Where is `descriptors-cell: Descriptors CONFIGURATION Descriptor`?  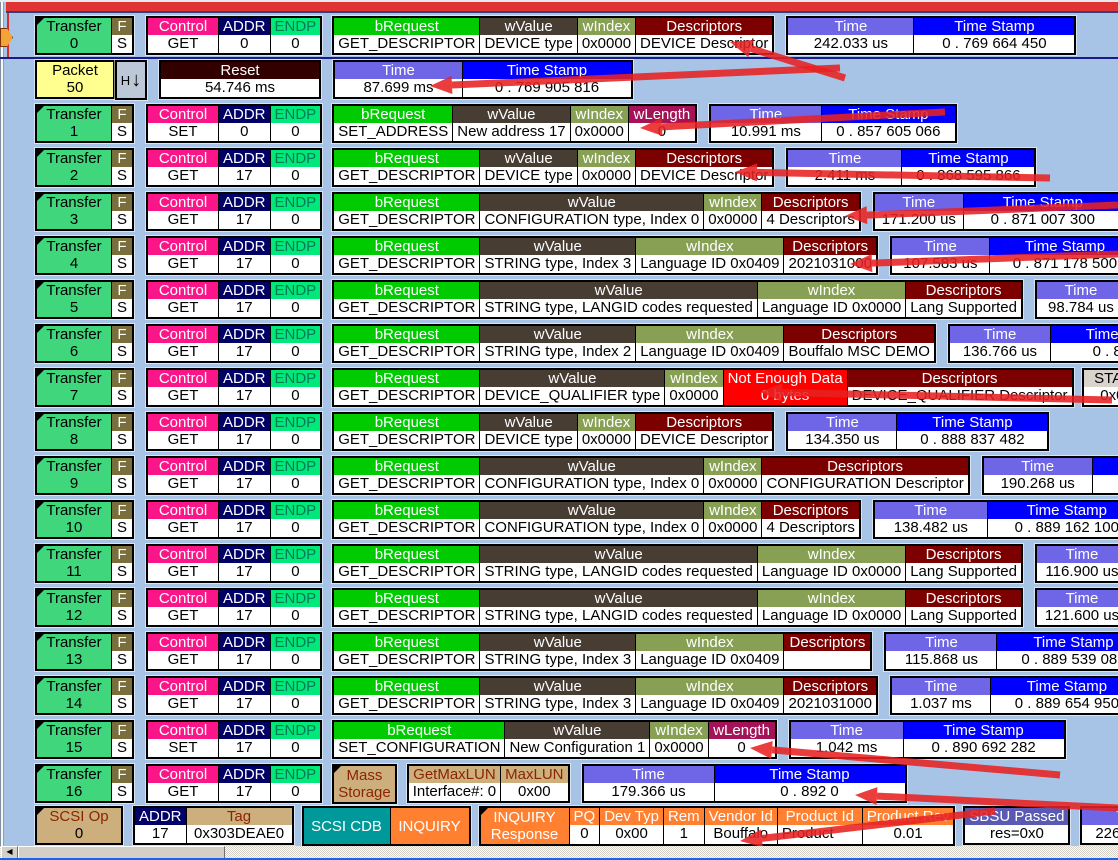 descriptors-cell: Descriptors CONFIGURATION Descriptor is located at coordinates (864, 475).